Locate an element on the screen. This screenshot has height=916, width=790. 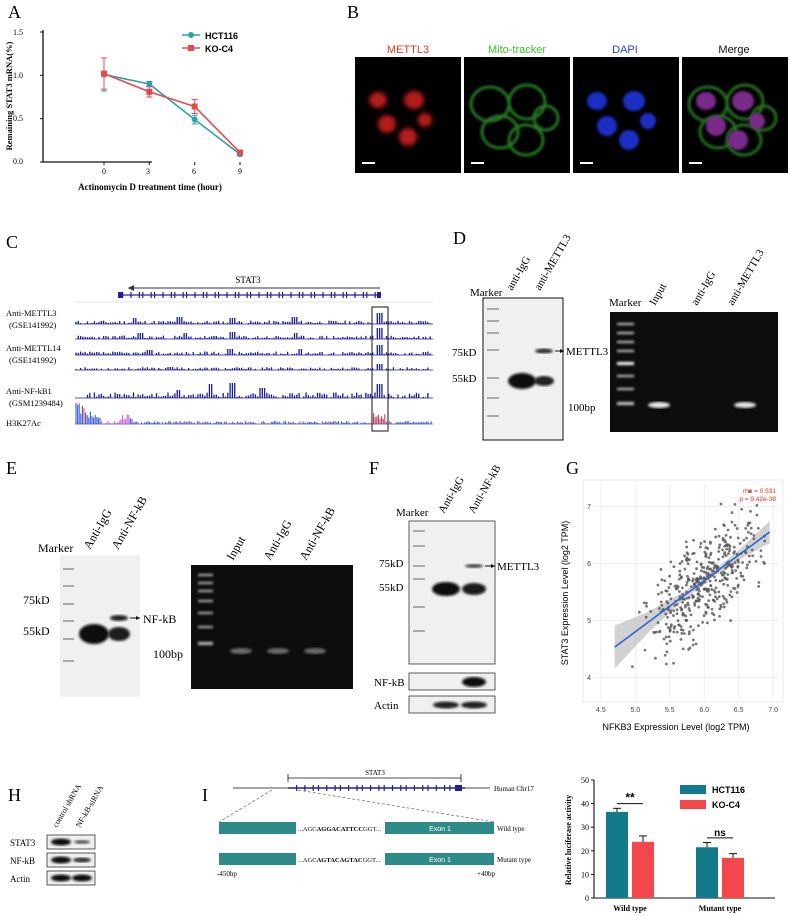
e-gel-lane-label: Anti-NF-kB is located at coordinates (316, 534).